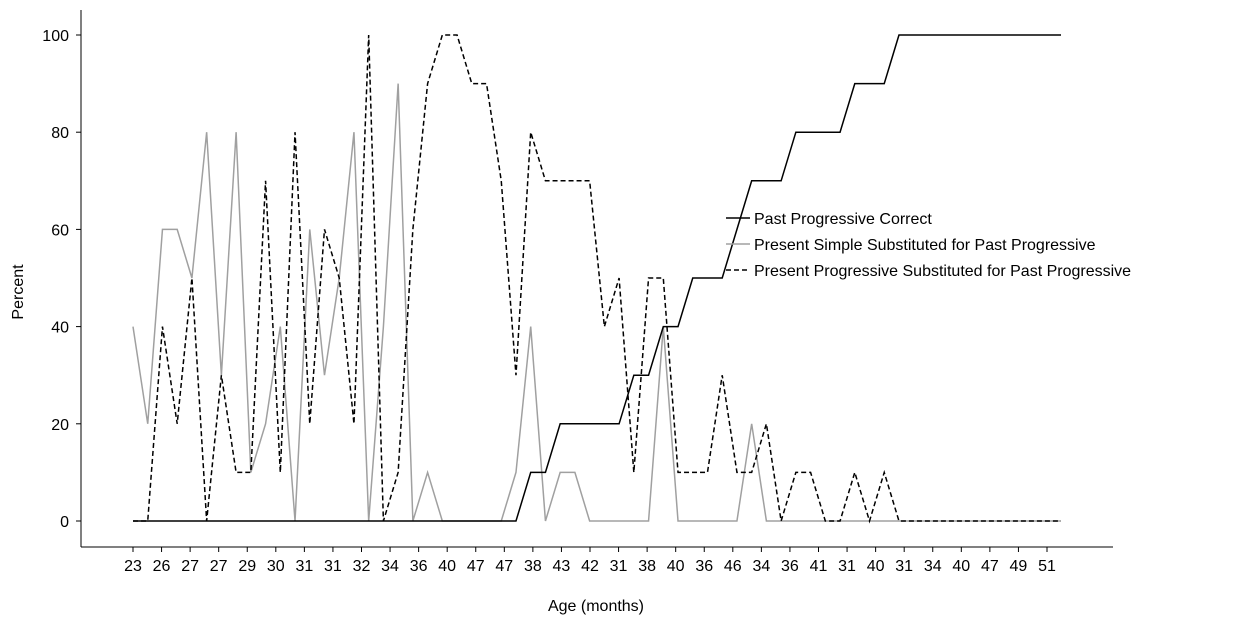  Describe the element at coordinates (1047, 566) in the screenshot. I see `x-tick-label: 51` at that location.